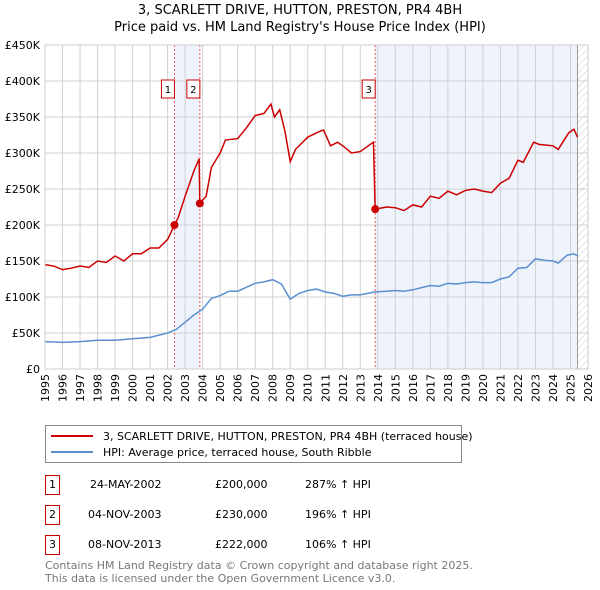 This screenshot has height=590, width=600. What do you see at coordinates (203, 388) in the screenshot?
I see `x-tick-label: 2004` at bounding box center [203, 388].